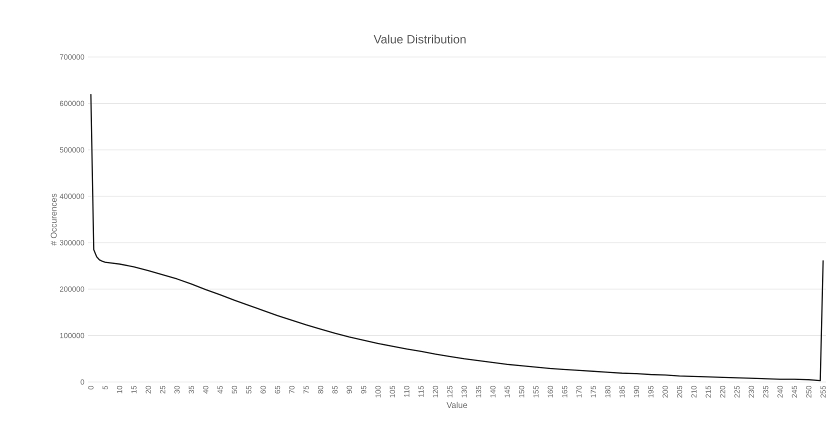 The image size is (840, 437). What do you see at coordinates (457, 405) in the screenshot?
I see `x-axis-title: Value` at bounding box center [457, 405].